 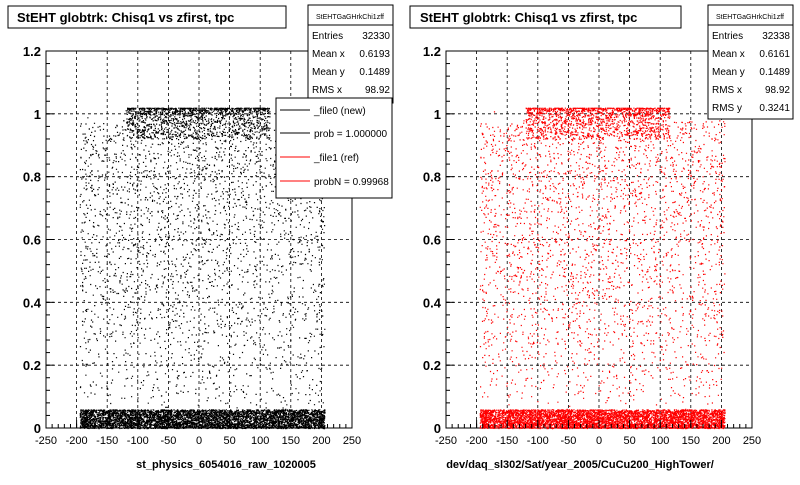 I want to click on stats-value-mean-x: 0.6193, so click(x=374, y=54).